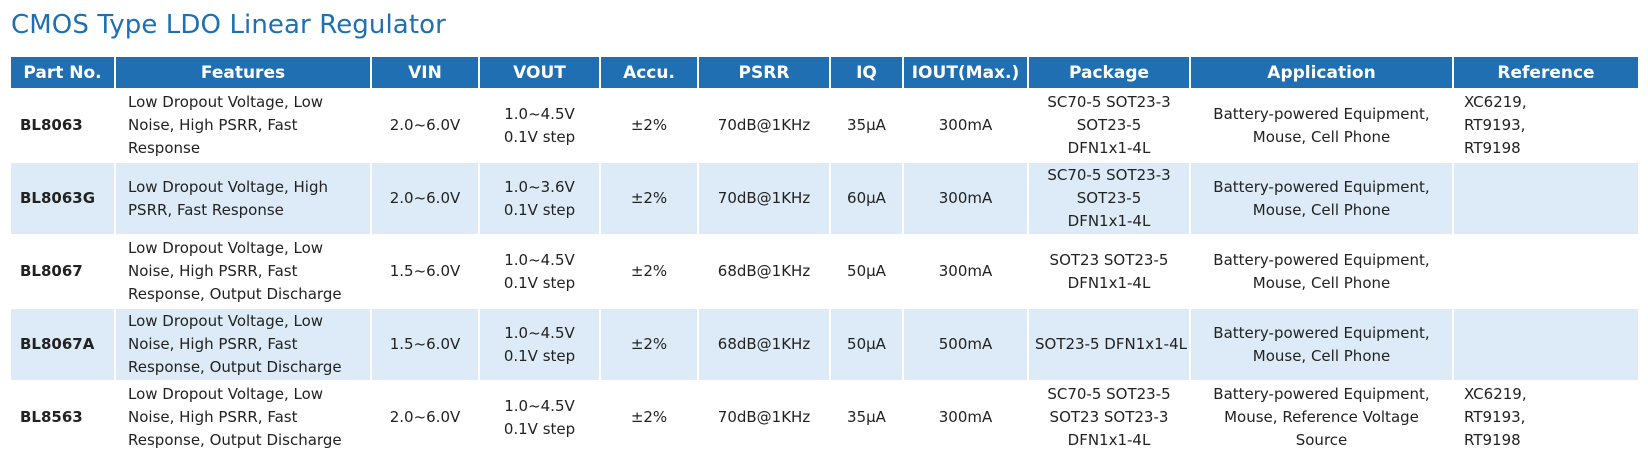  Describe the element at coordinates (1109, 259) in the screenshot. I see `cell-package-line: SOT23 SOT23-5` at that location.